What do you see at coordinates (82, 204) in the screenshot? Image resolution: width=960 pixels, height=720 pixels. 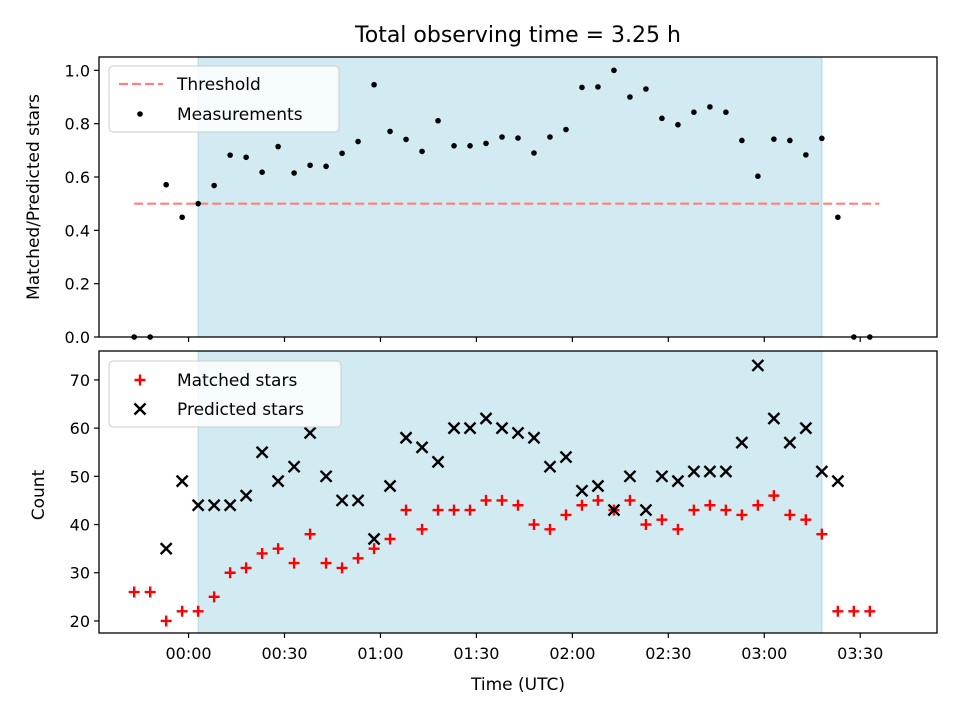 I see `ratio-y-ticks: 0.0 0.2 0.4 0.6 0.8 1.0` at bounding box center [82, 204].